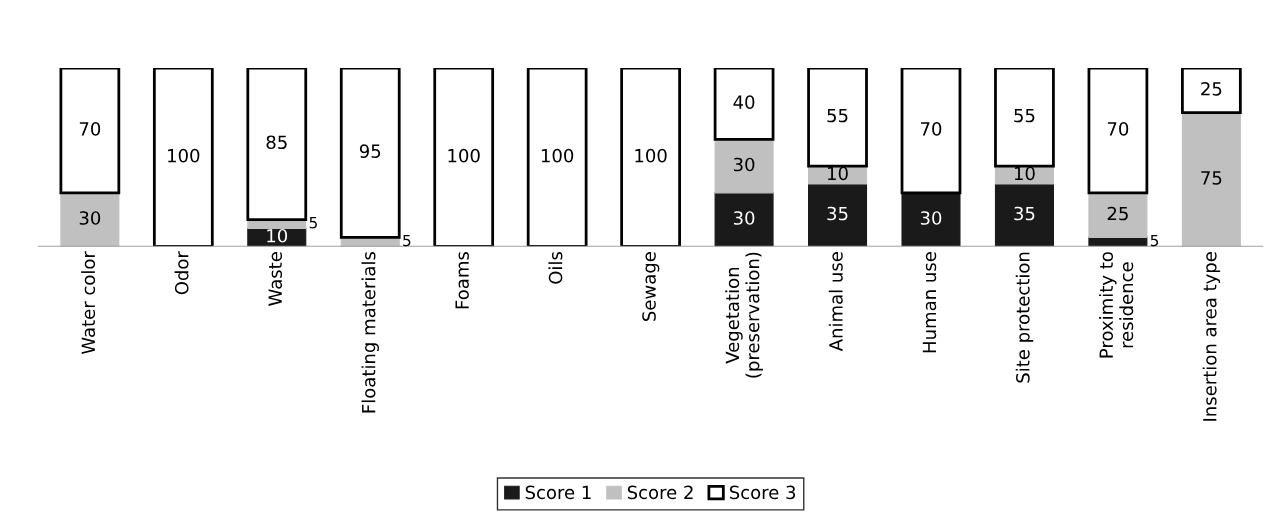 The width and height of the screenshot is (1282, 524). I want to click on x-tick-label: Proximity to residence, so click(1116, 305).